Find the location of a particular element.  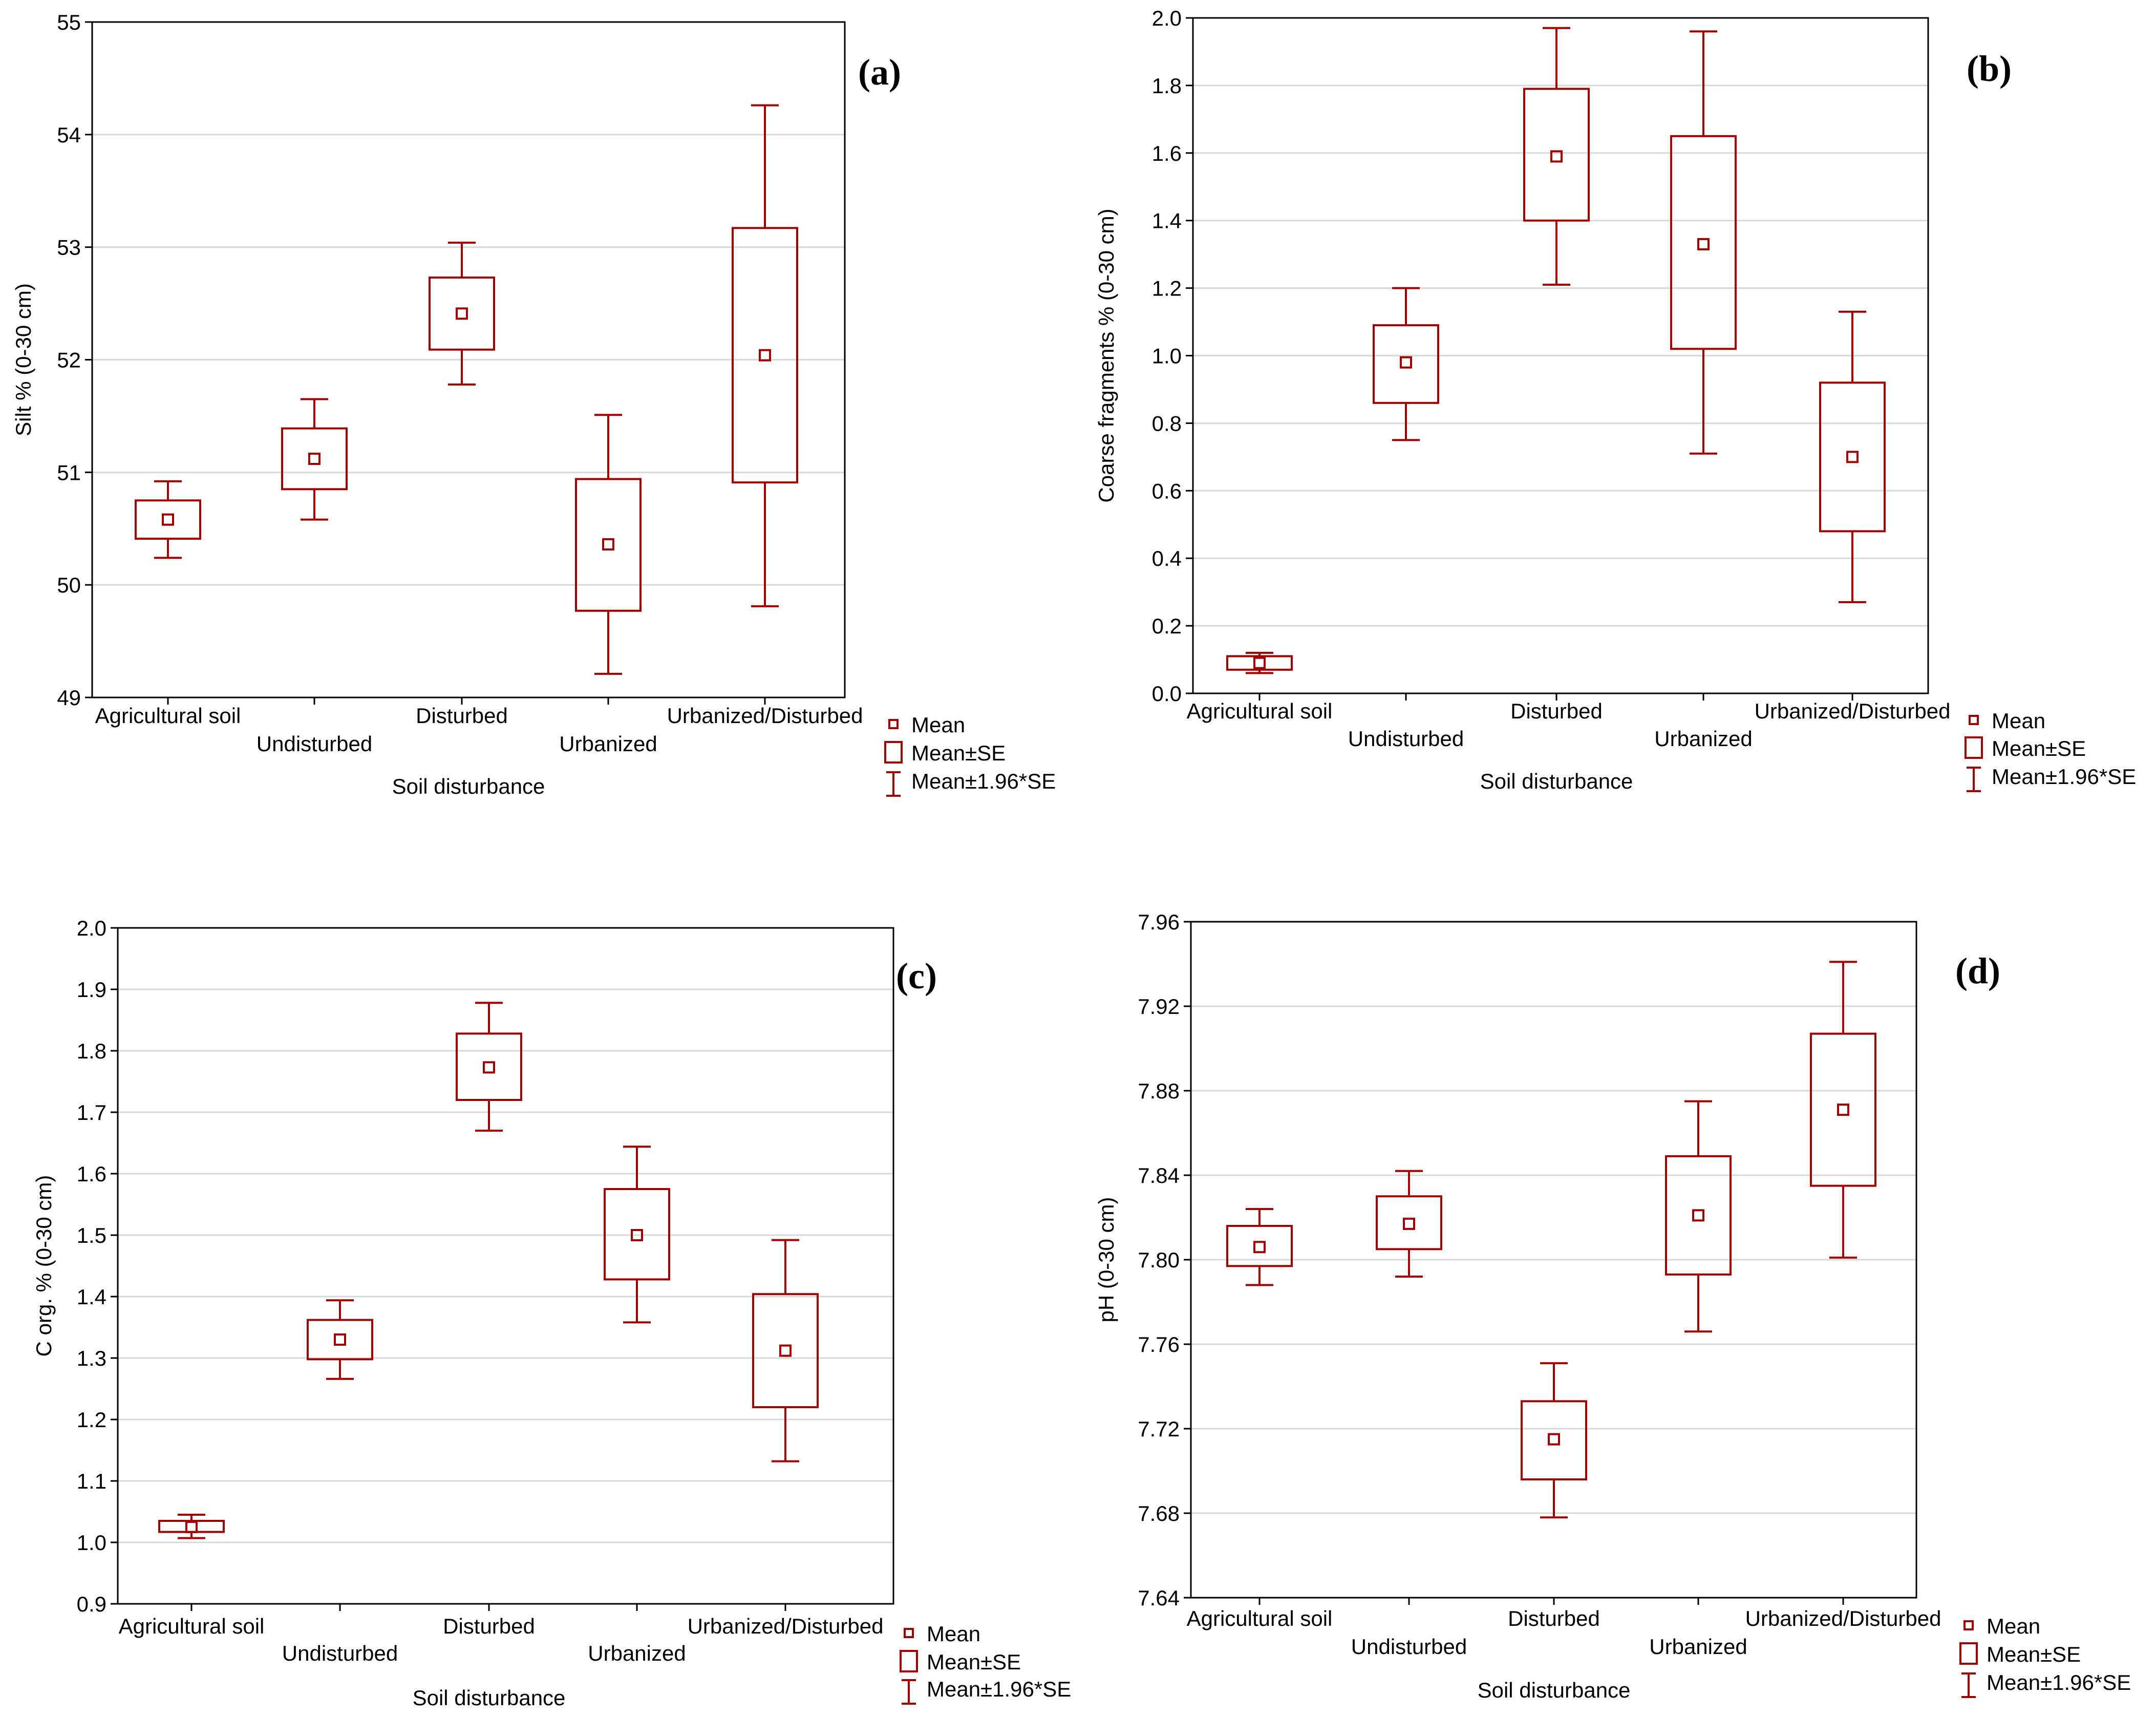

y-tick-label: 52 is located at coordinates (69, 360).